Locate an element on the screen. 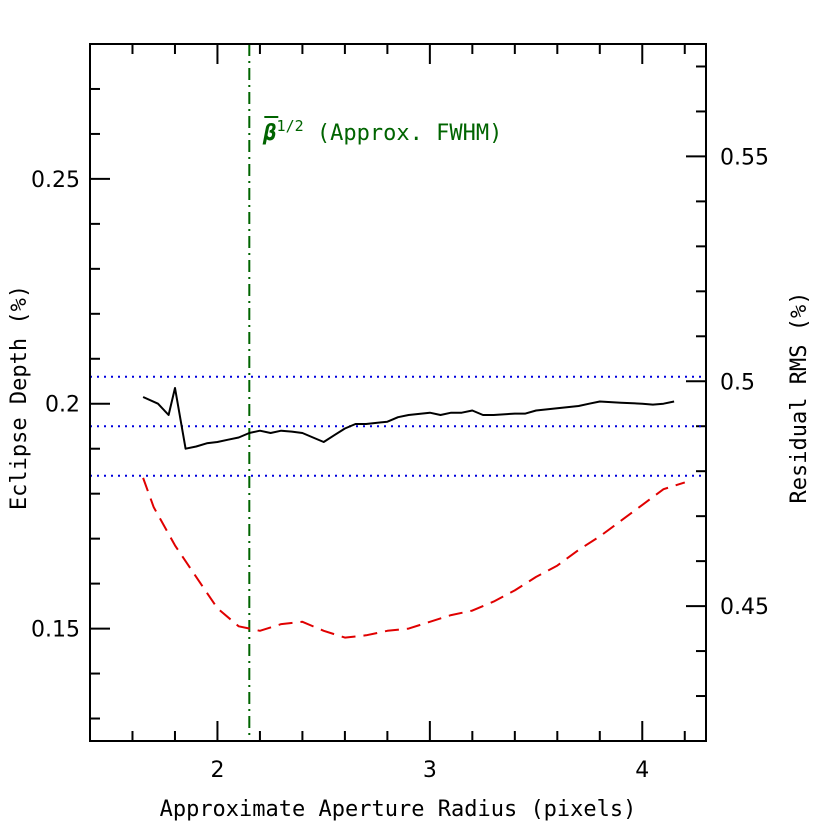 The width and height of the screenshot is (830, 830). x-tick-label: 4 is located at coordinates (642, 770).